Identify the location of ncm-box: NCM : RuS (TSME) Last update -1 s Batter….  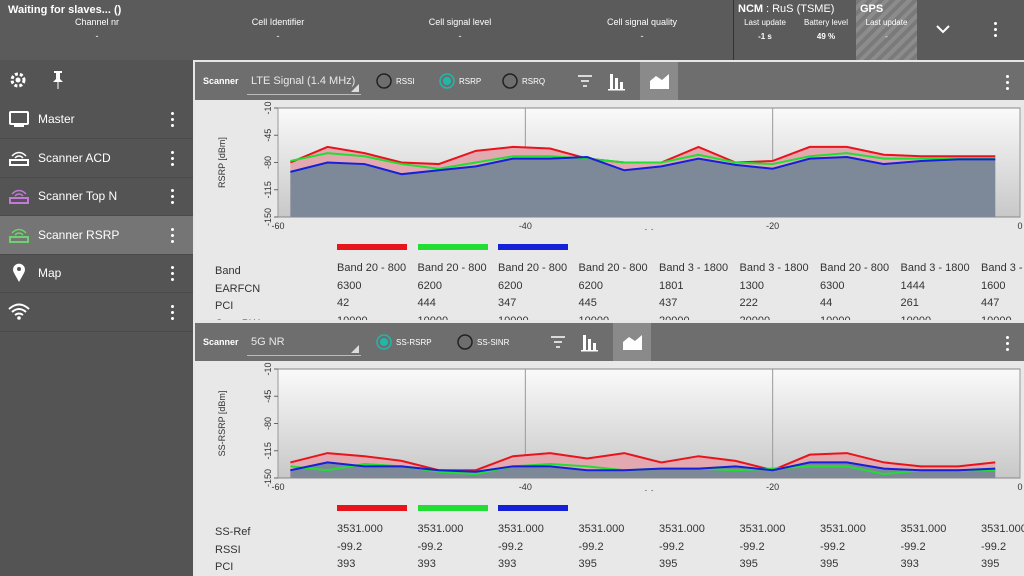
(795, 30).